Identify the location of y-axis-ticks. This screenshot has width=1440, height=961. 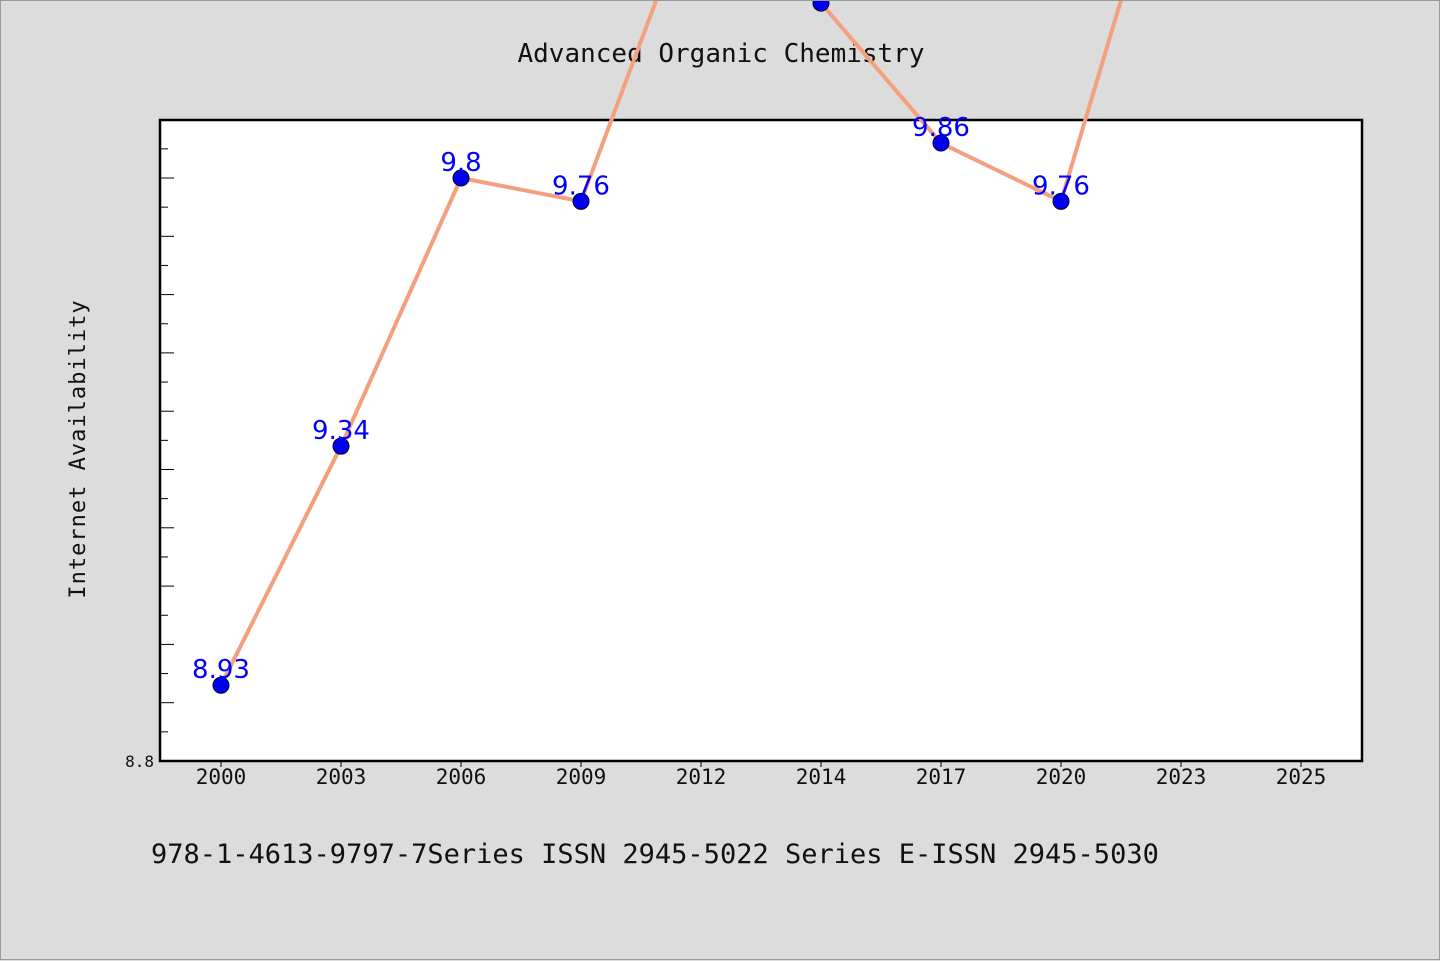
(167, 455).